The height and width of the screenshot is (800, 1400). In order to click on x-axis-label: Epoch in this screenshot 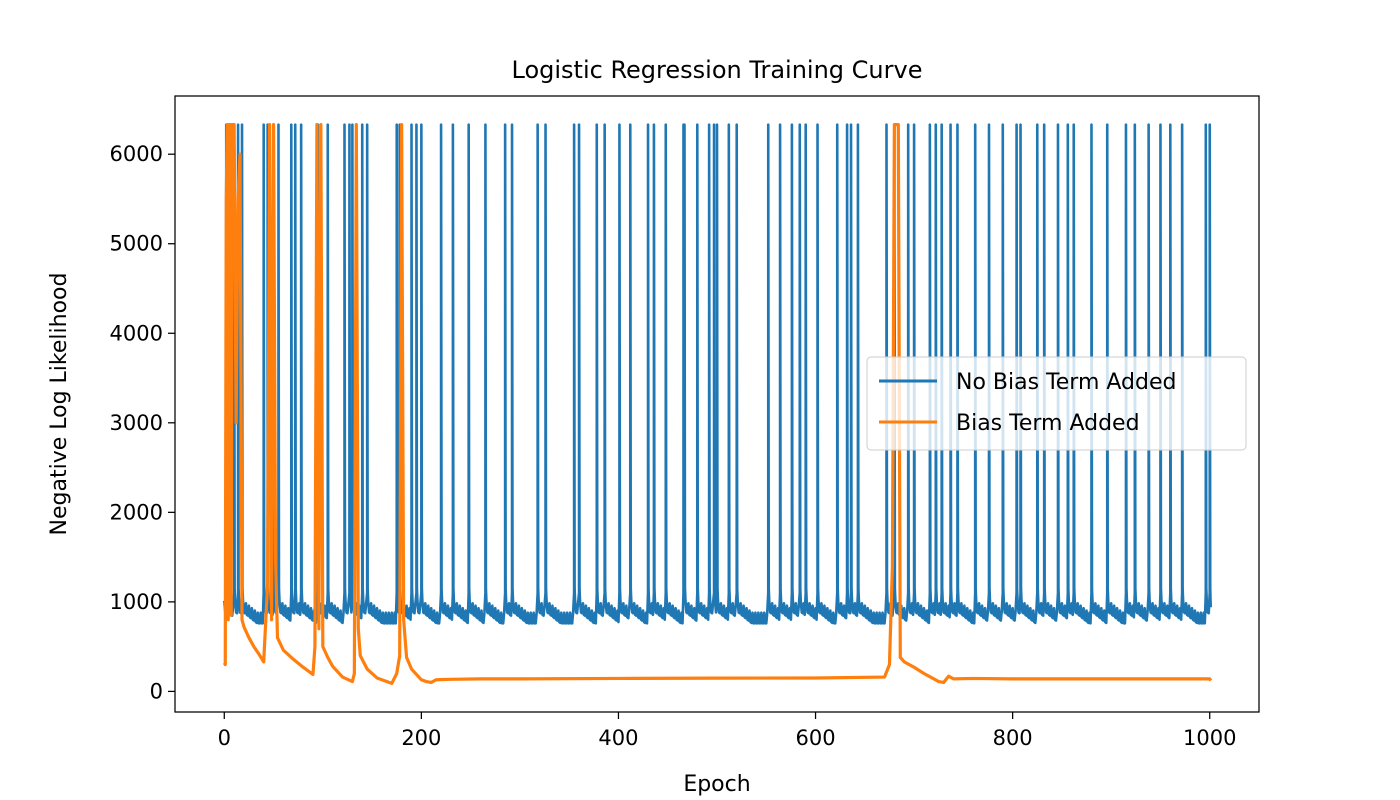, I will do `click(716, 784)`.